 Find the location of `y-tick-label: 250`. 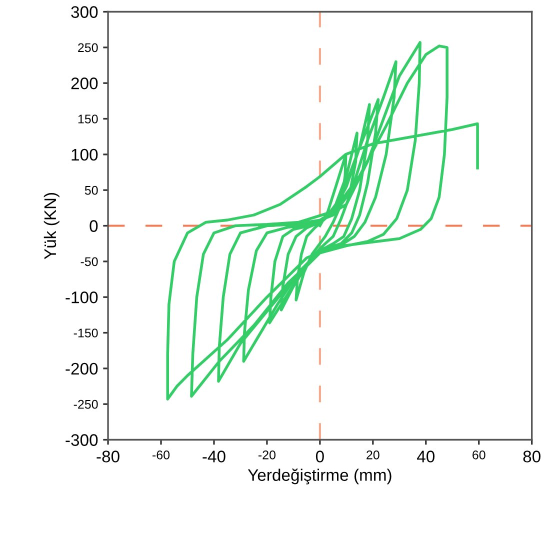

y-tick-label: 250 is located at coordinates (88, 47).